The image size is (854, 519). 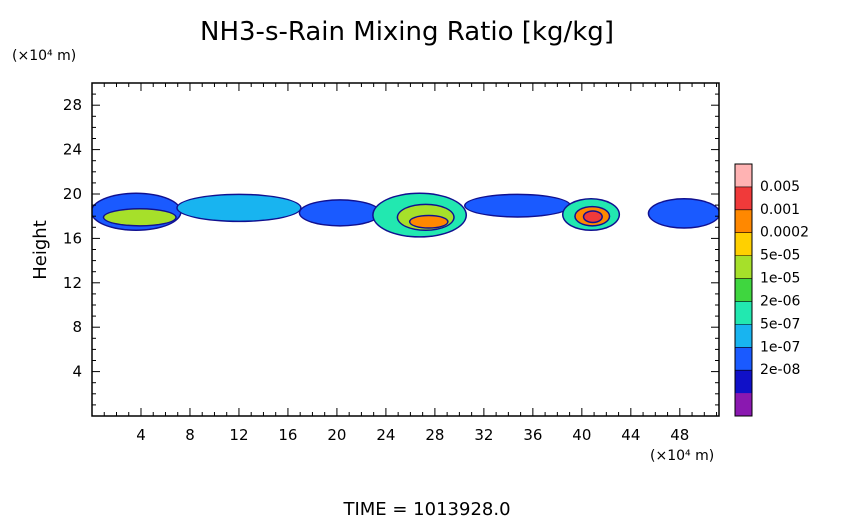 What do you see at coordinates (679, 435) in the screenshot?
I see `x-tick-label: 48` at bounding box center [679, 435].